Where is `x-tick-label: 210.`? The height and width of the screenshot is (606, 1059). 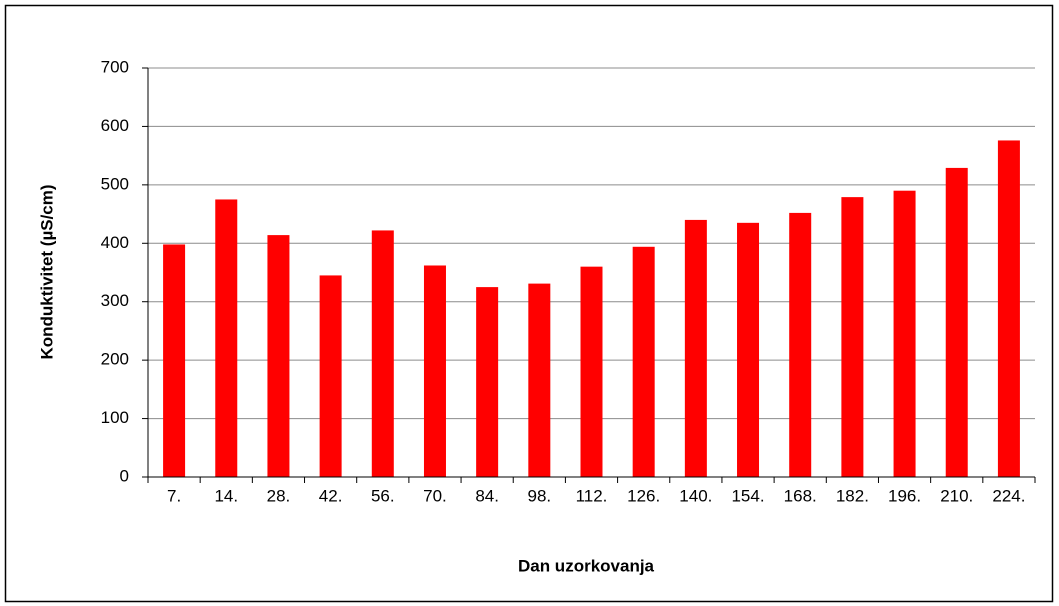
x-tick-label: 210. is located at coordinates (956, 495).